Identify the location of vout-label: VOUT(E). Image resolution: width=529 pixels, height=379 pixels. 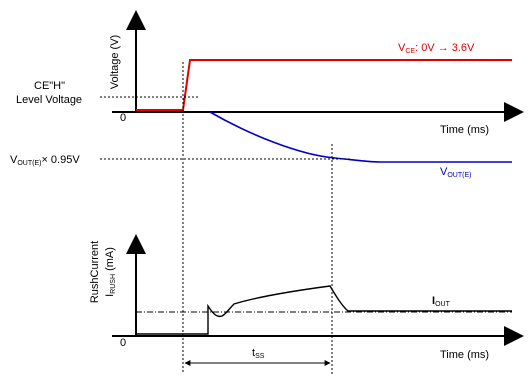
(455, 172).